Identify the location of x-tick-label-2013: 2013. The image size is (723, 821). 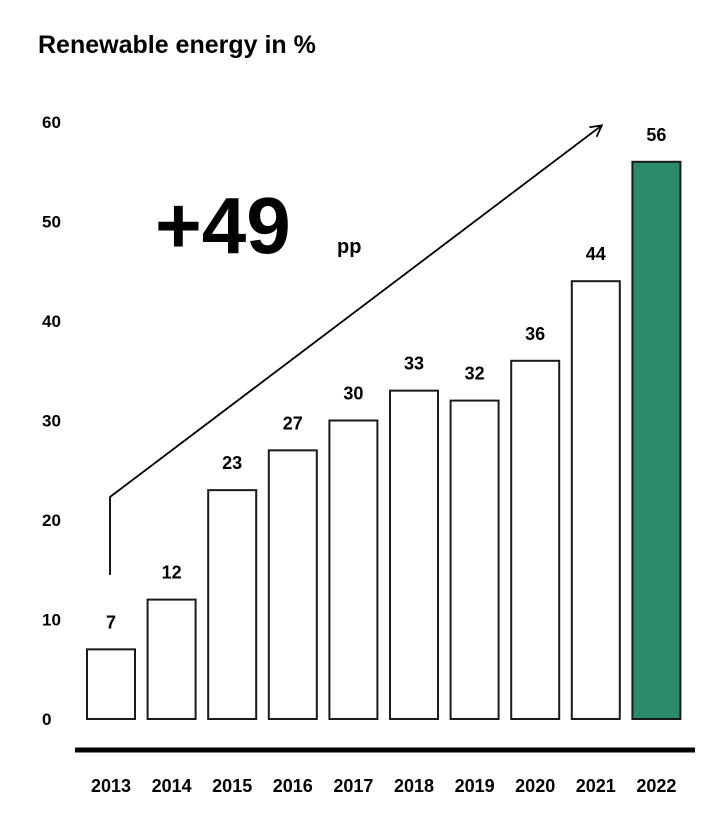
(111, 786).